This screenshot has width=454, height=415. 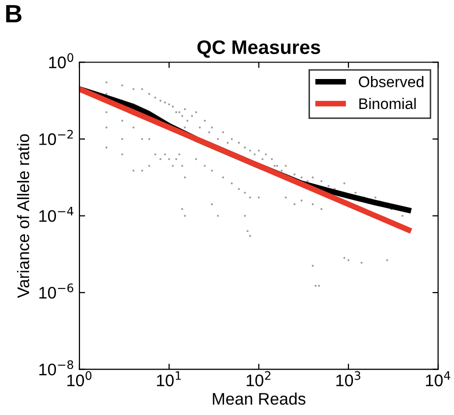 What do you see at coordinates (438, 378) in the screenshot?
I see `x-tick-label: 10$^{4}$` at bounding box center [438, 378].